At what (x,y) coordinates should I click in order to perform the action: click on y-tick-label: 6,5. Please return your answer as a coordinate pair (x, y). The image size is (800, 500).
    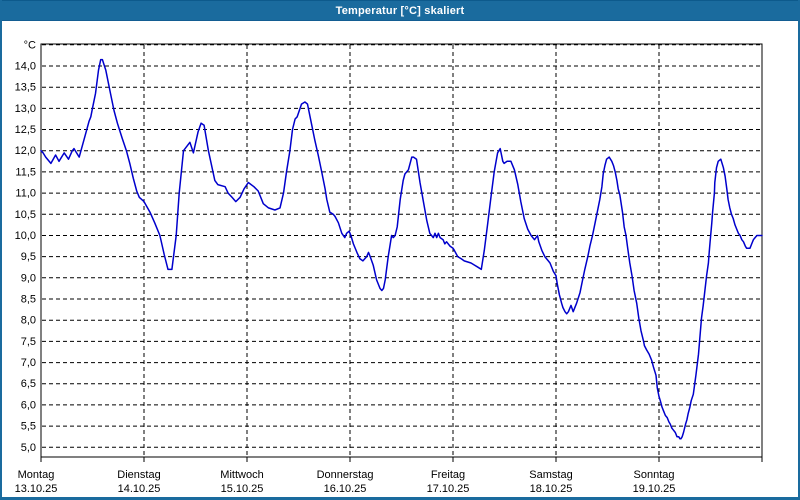
    Looking at the image, I should click on (28, 384).